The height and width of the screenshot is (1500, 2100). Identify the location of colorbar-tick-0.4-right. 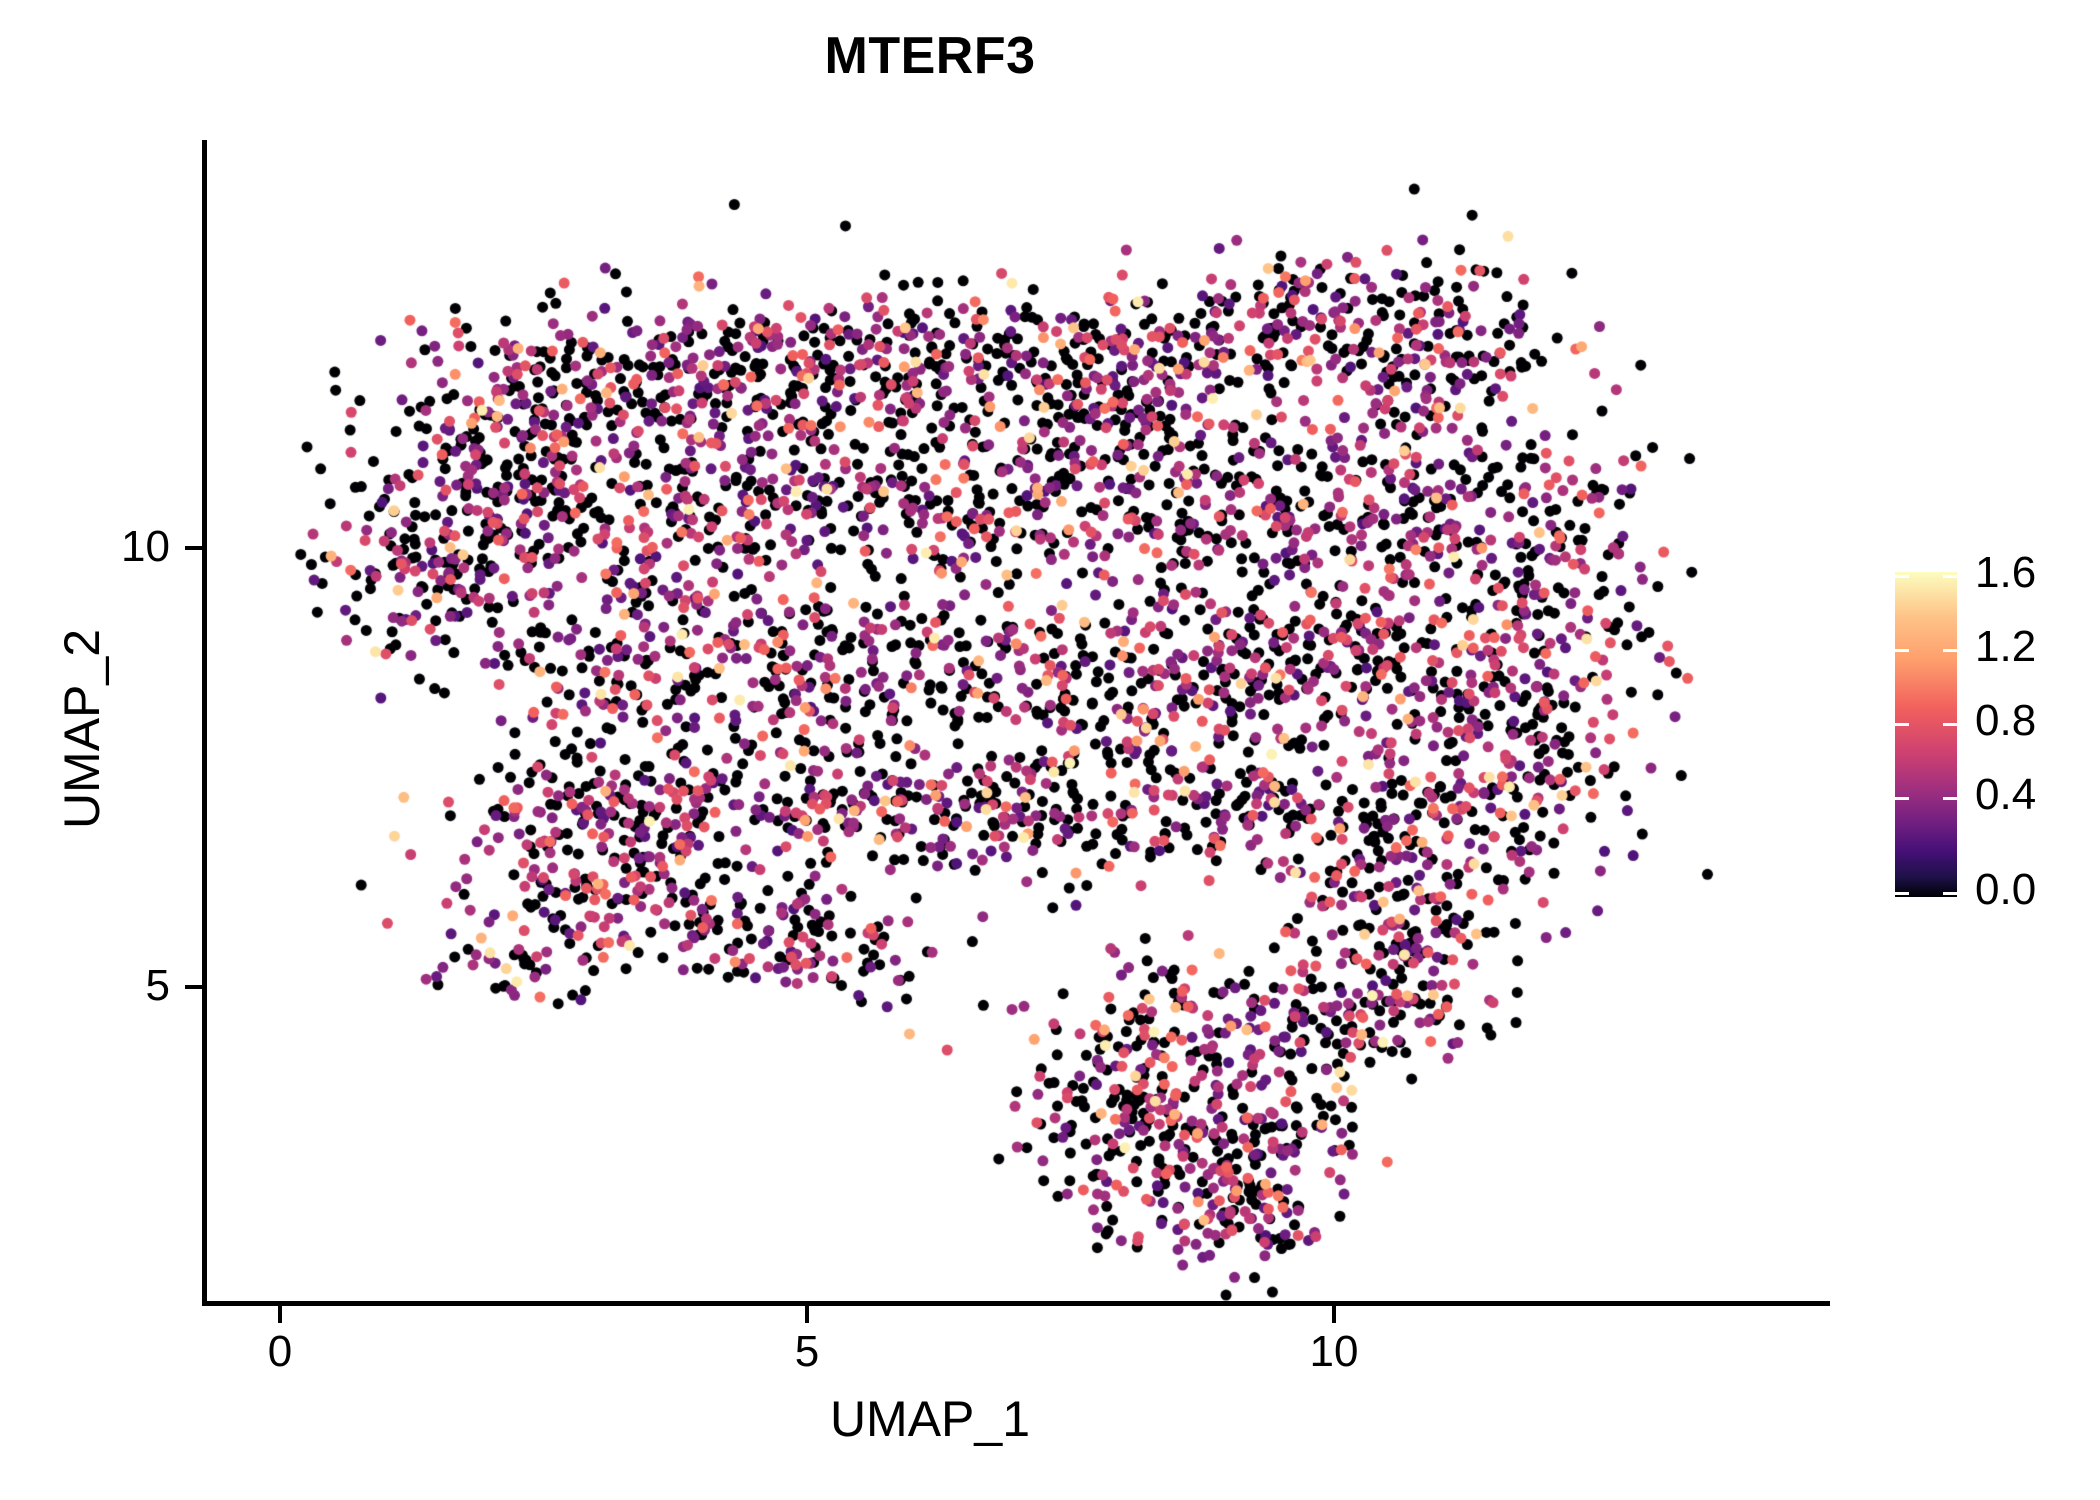
(1950, 798).